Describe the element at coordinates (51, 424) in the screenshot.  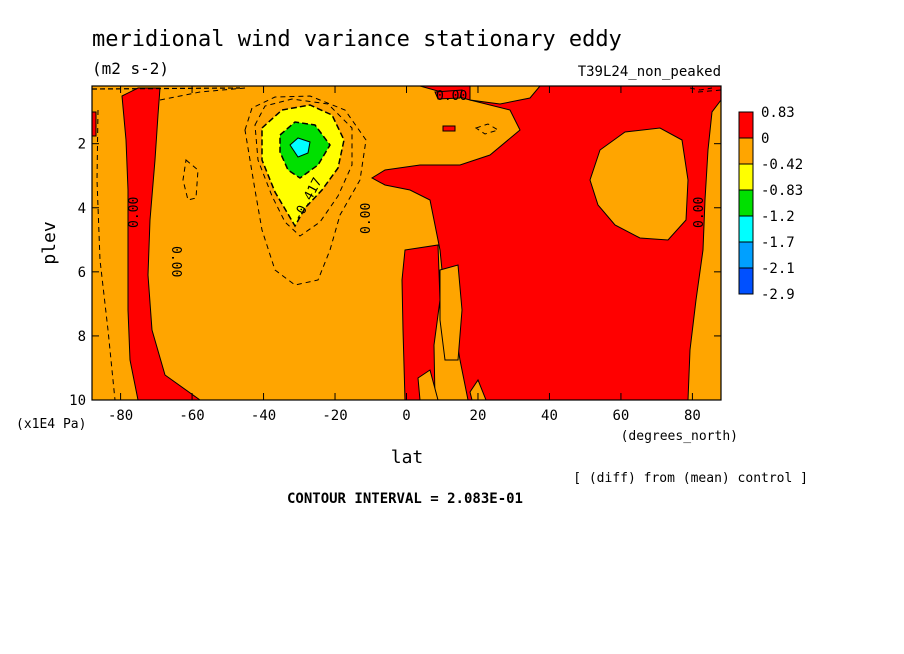
I see `y-axis-unit: (x1E4 Pa)` at that location.